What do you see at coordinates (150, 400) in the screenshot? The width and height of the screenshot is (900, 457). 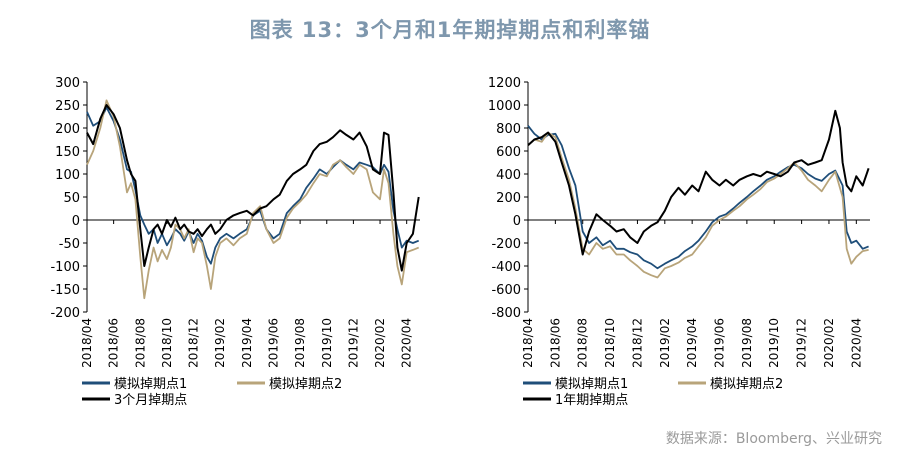 I see `legend-label: 3个月掉期点` at bounding box center [150, 400].